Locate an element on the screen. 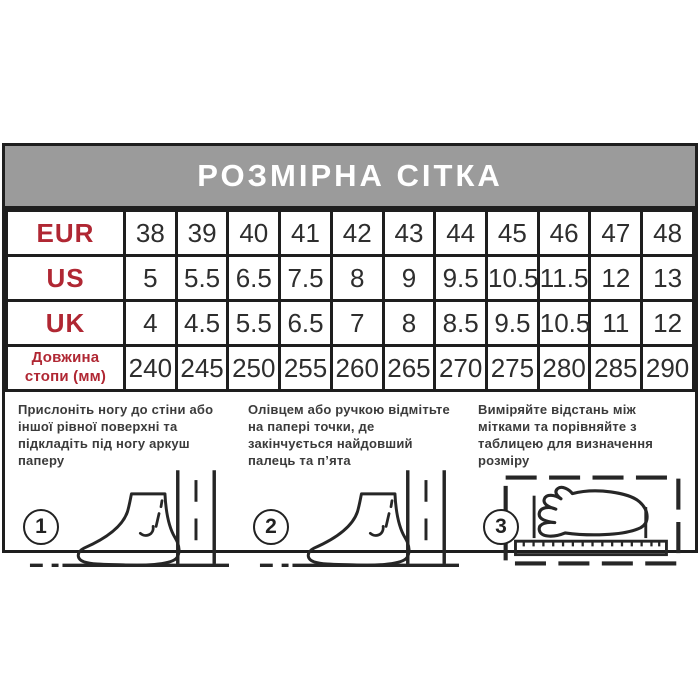 The height and width of the screenshot is (700, 700). size-cell: 48 is located at coordinates (667, 233).